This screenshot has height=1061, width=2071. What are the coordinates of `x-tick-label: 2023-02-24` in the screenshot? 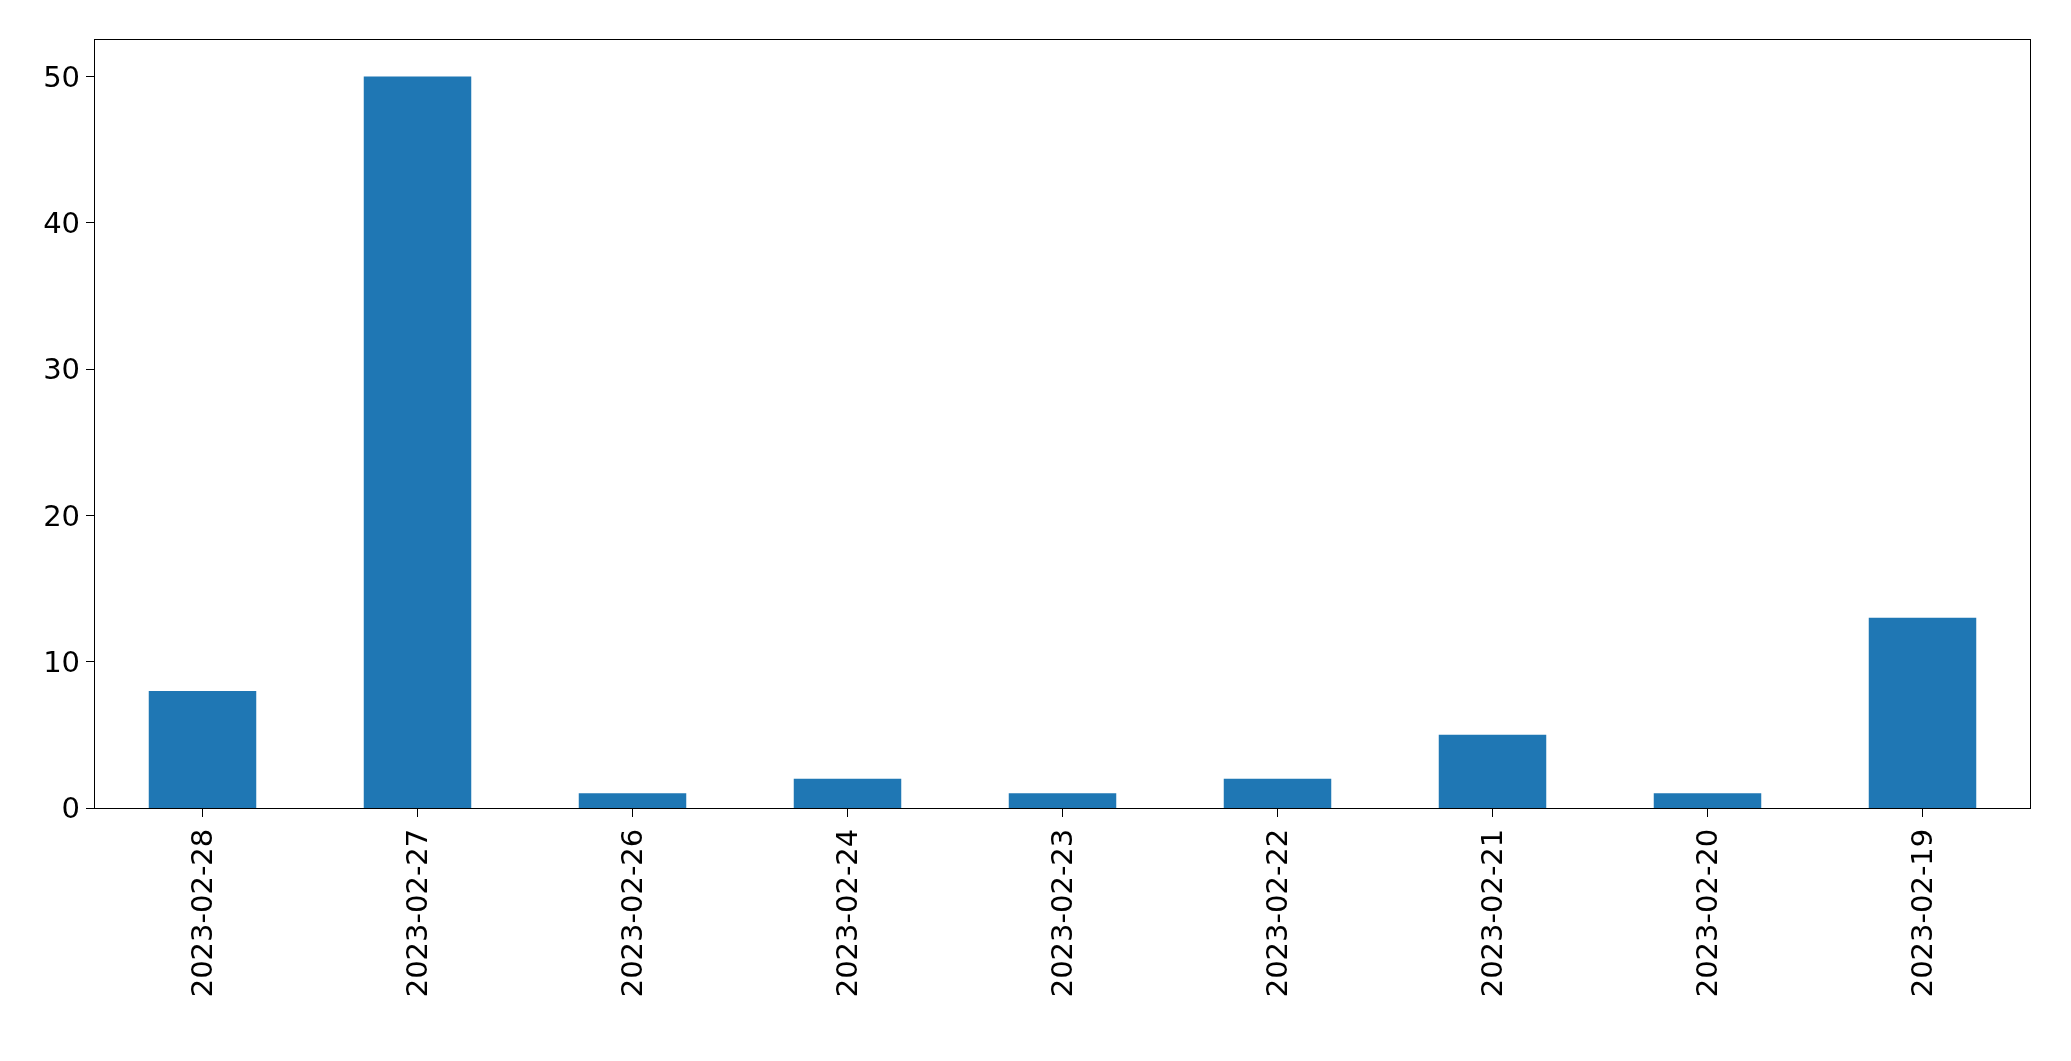 It's located at (846, 913).